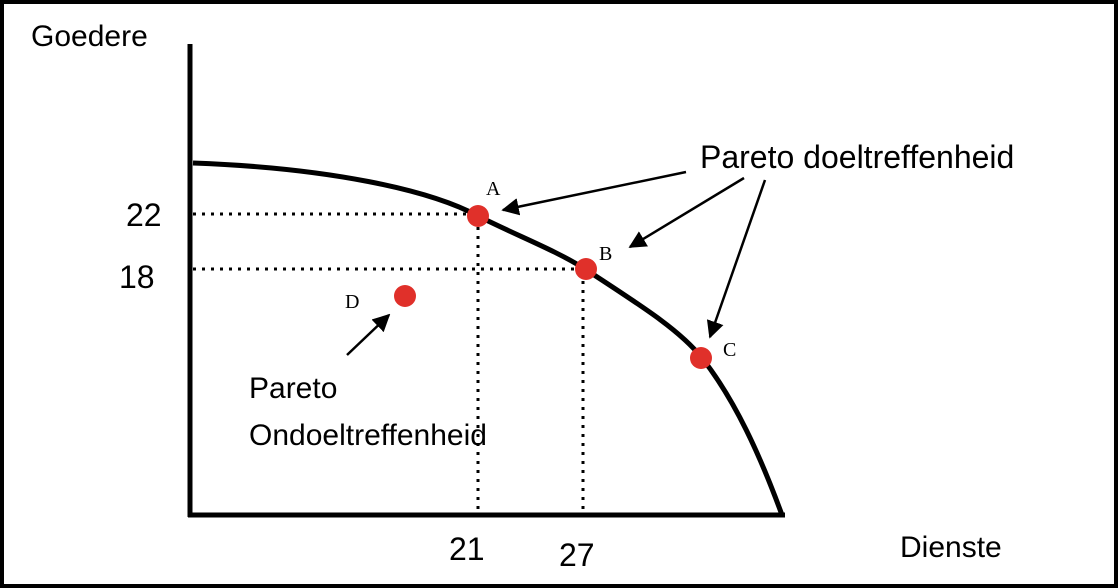 The height and width of the screenshot is (588, 1118). I want to click on point-c-label: C, so click(729, 350).